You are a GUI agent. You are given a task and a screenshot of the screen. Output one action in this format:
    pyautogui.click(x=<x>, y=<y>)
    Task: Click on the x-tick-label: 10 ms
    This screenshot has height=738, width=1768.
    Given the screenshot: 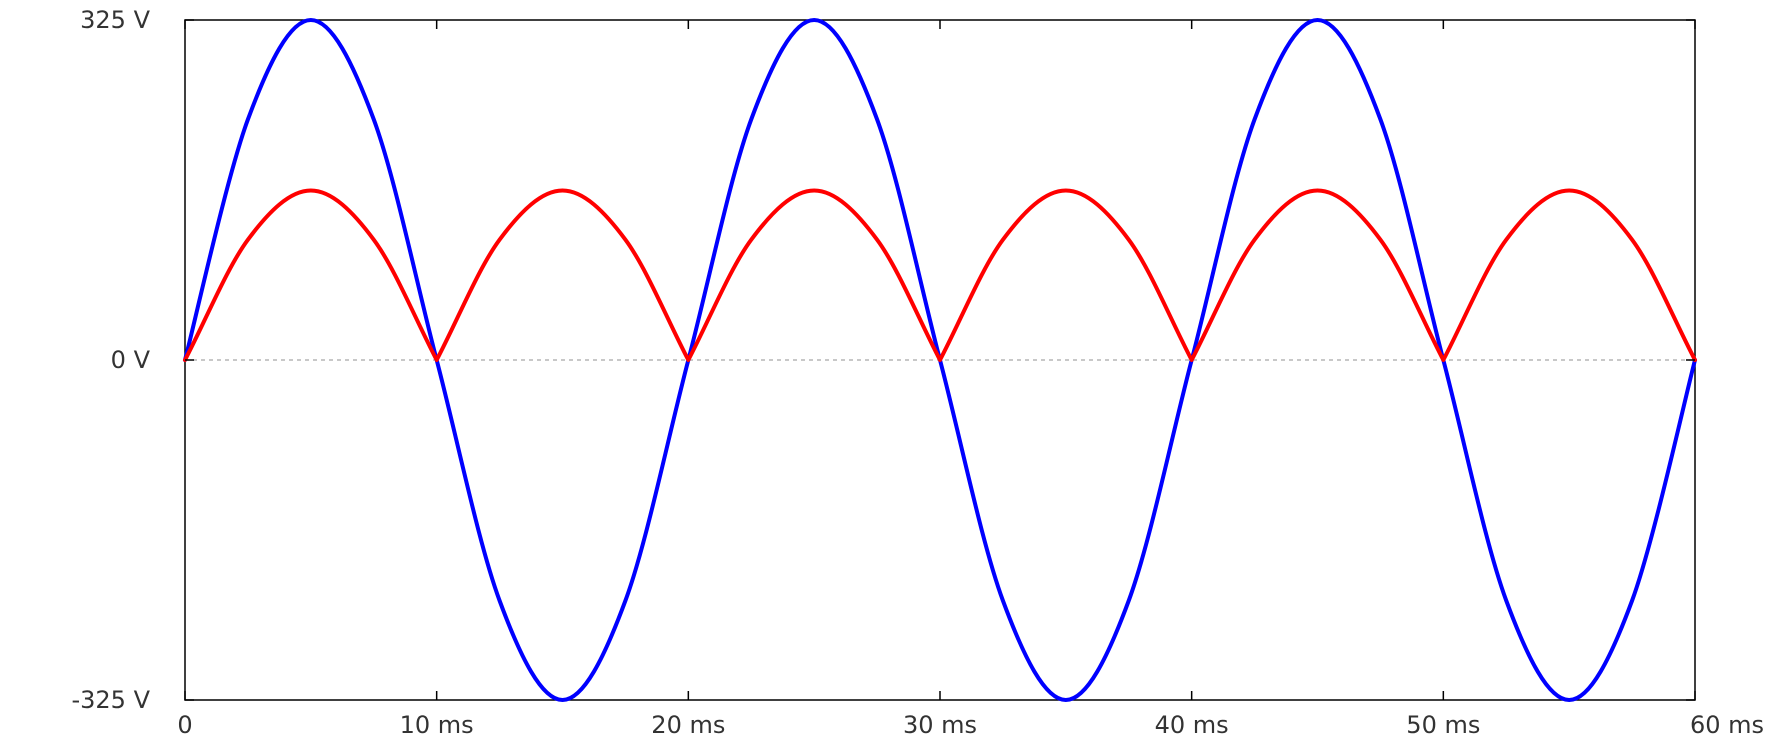 What is the action you would take?
    pyautogui.click(x=437, y=724)
    